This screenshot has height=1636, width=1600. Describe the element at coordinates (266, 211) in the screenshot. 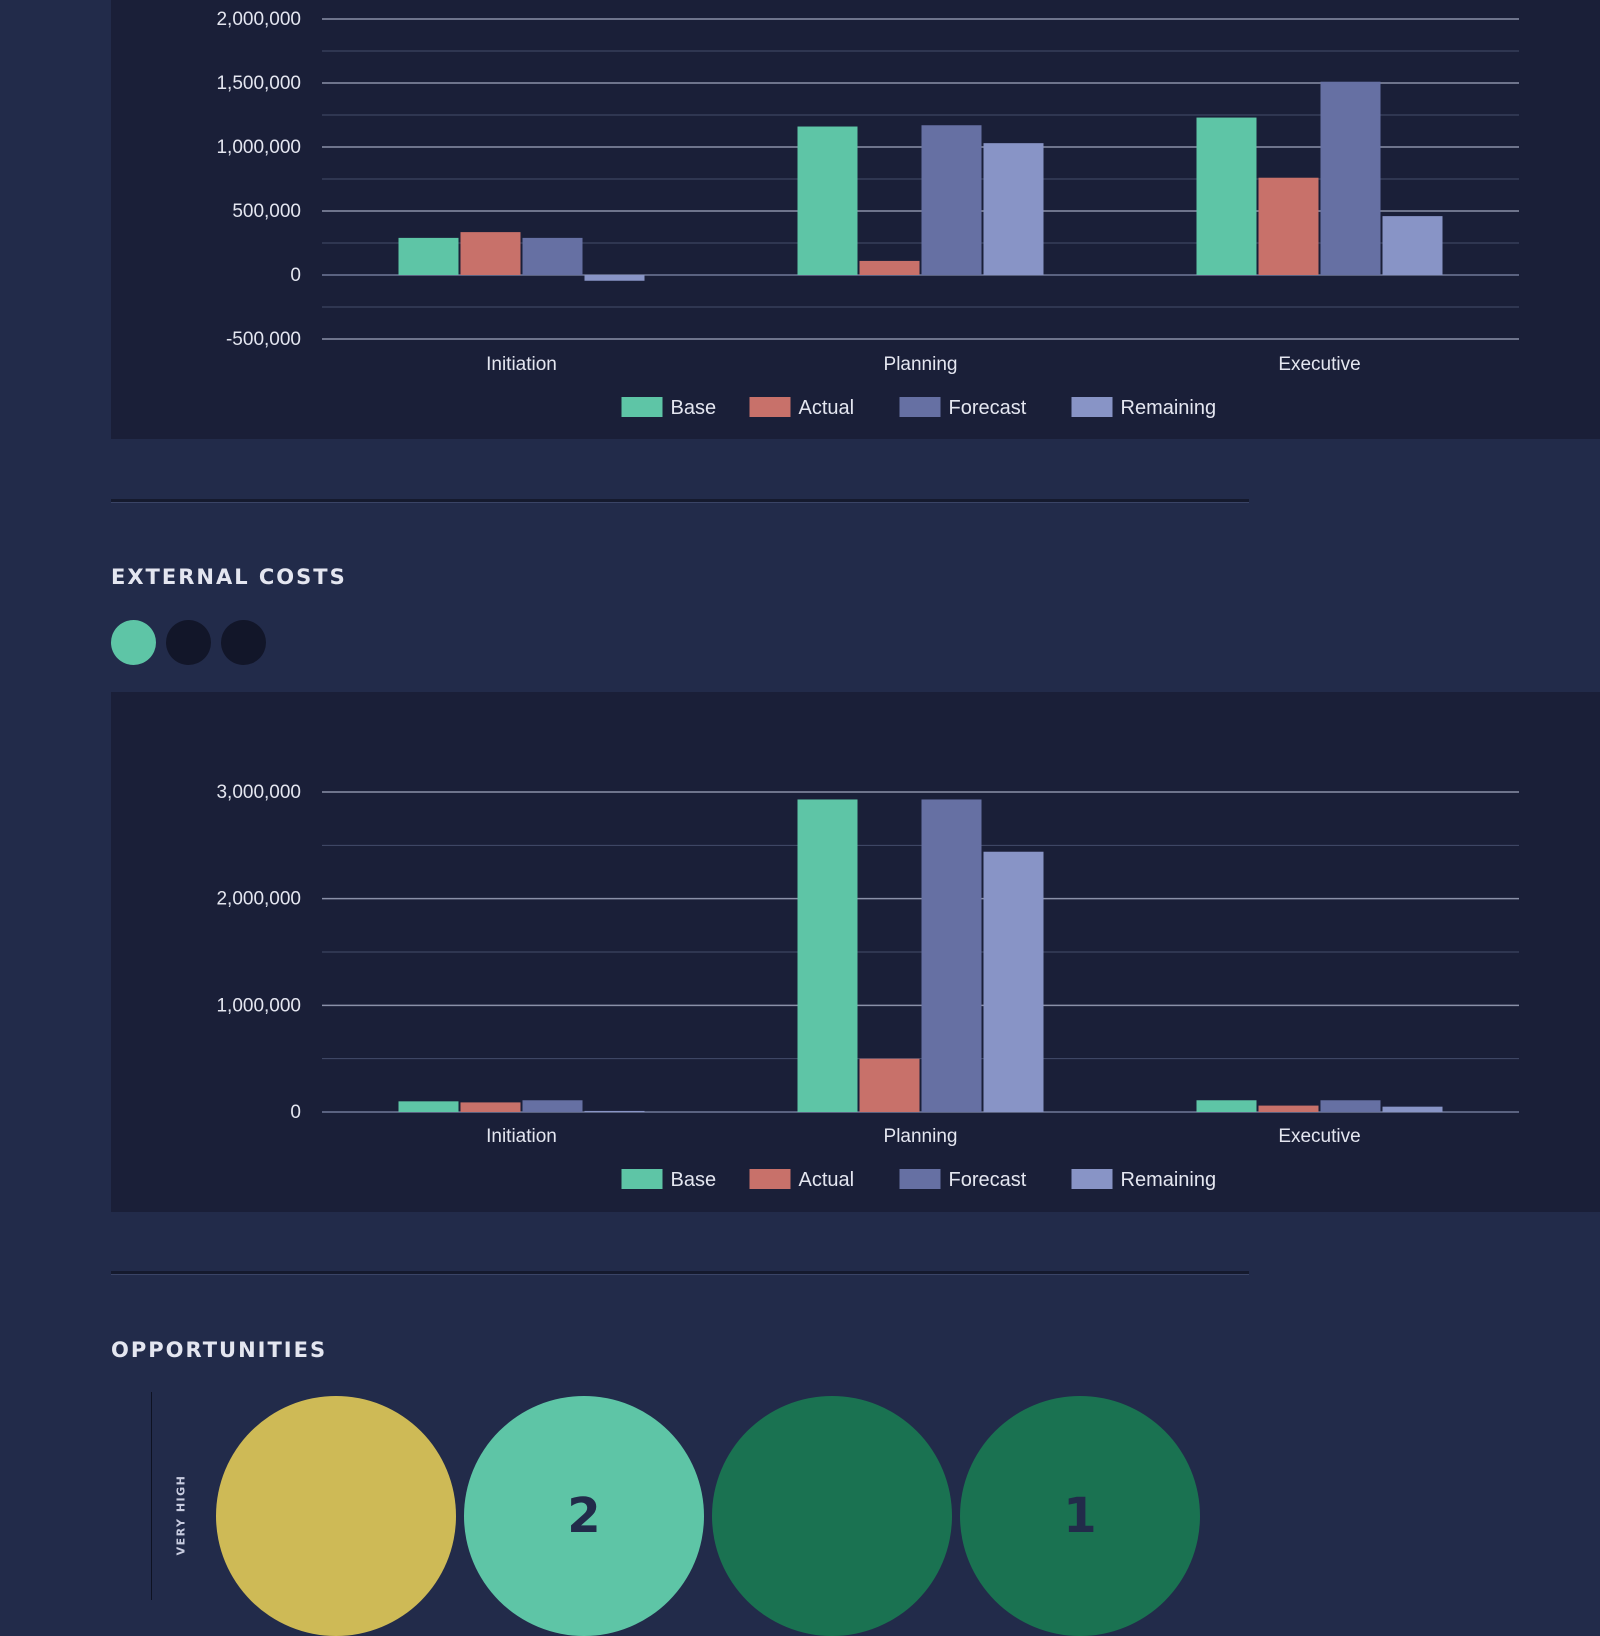

I see `y-tick-label: 500,000` at that location.